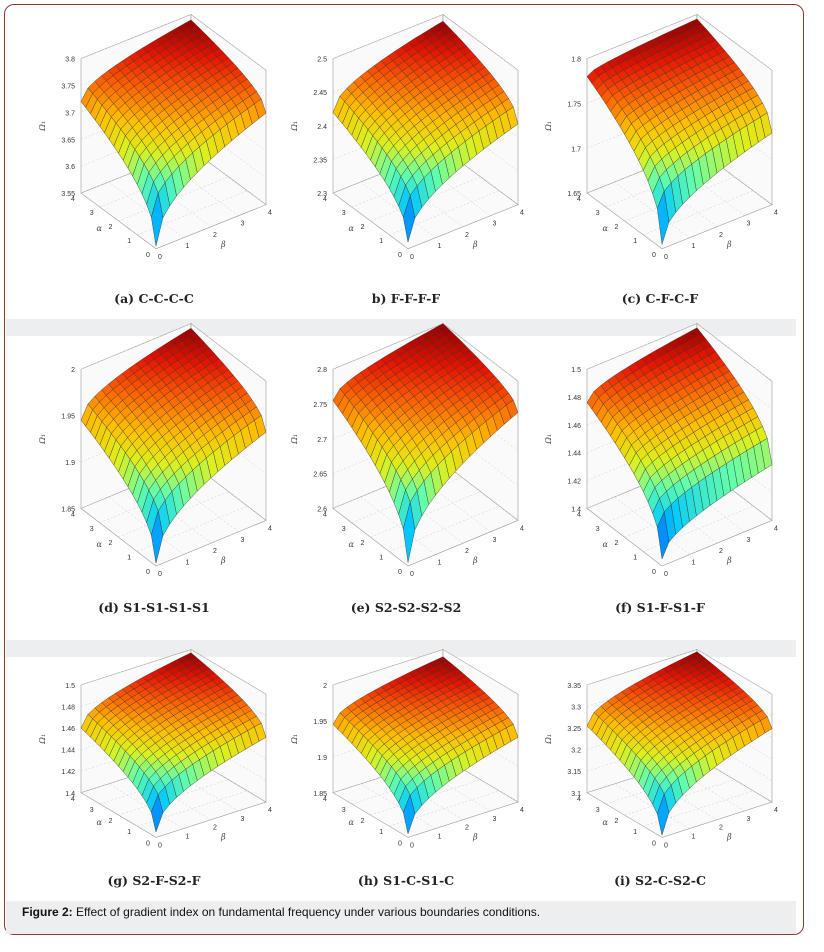  Describe the element at coordinates (322, 127) in the screenshot. I see `z-tick-label: 2.4` at that location.